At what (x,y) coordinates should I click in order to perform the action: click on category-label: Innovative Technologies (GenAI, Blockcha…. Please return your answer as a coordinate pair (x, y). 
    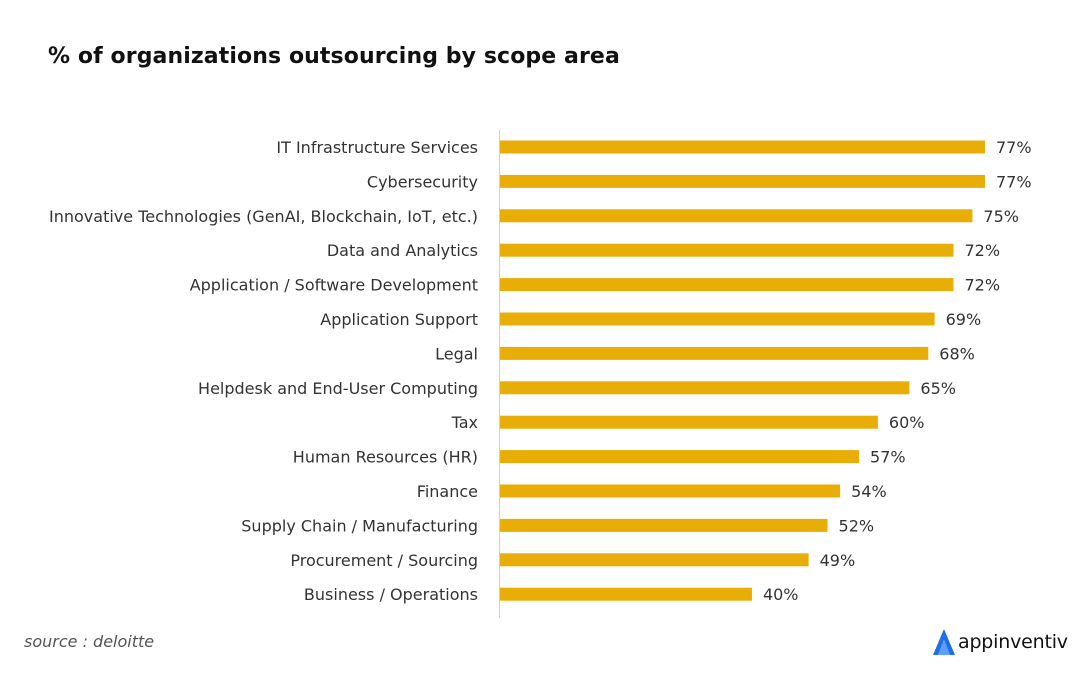
    Looking at the image, I should click on (263, 216).